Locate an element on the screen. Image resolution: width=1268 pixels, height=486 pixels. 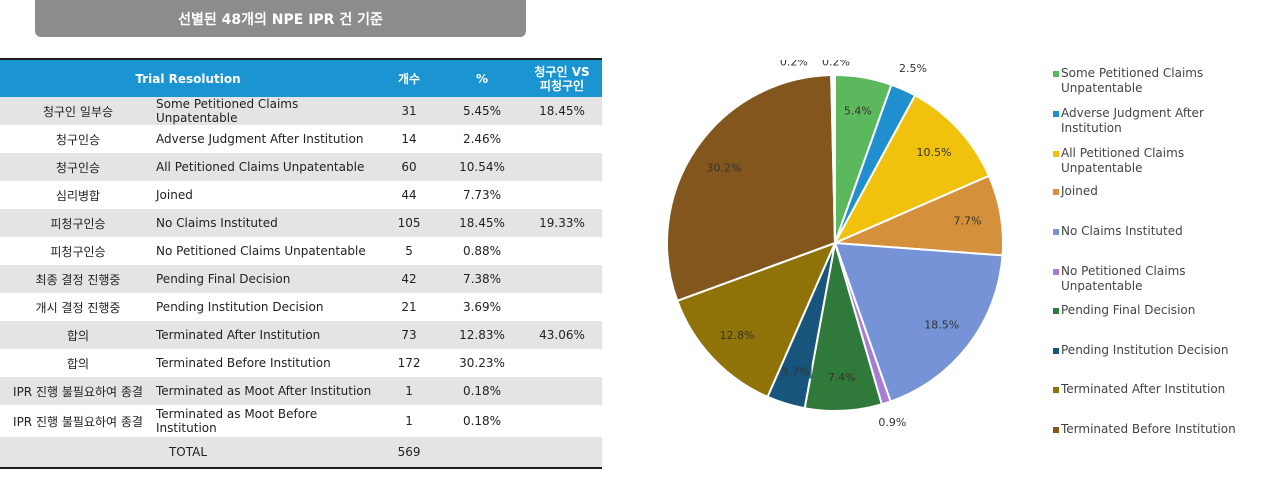
row-percent: 0.18% is located at coordinates (482, 391).